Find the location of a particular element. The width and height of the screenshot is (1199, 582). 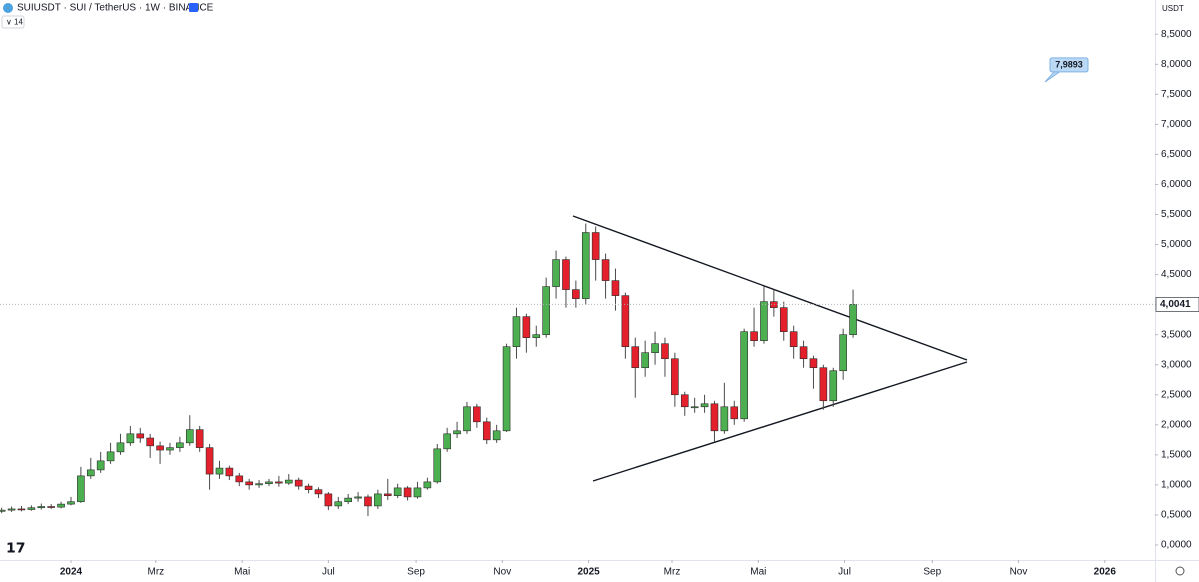

price-unit: USDT is located at coordinates (1173, 8).